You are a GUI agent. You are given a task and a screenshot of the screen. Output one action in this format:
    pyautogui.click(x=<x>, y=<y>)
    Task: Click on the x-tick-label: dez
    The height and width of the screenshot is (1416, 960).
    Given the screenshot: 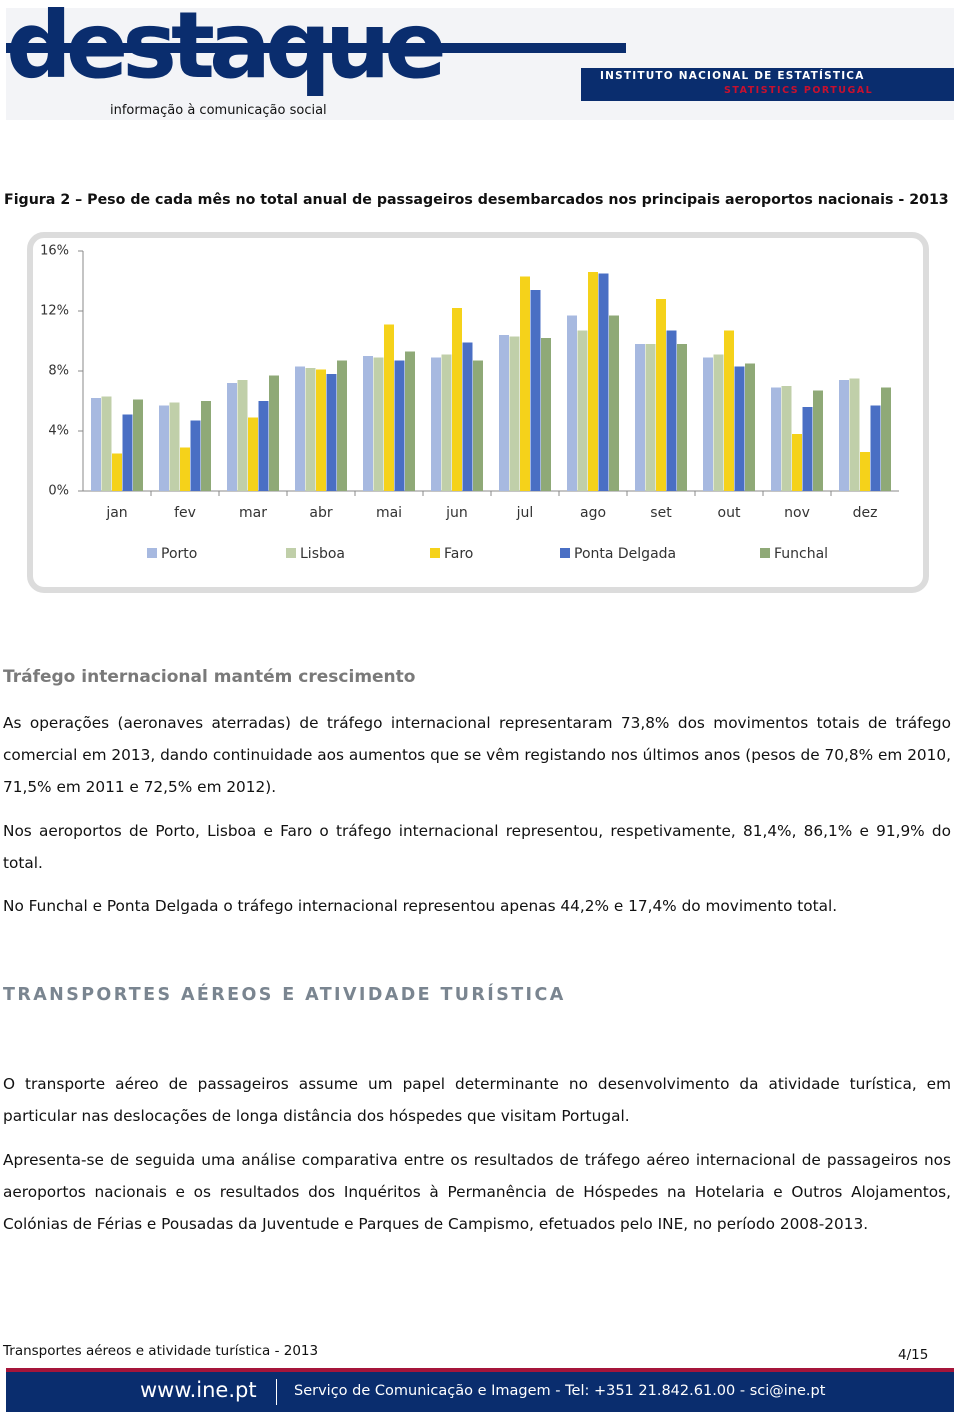 What is the action you would take?
    pyautogui.click(x=865, y=513)
    